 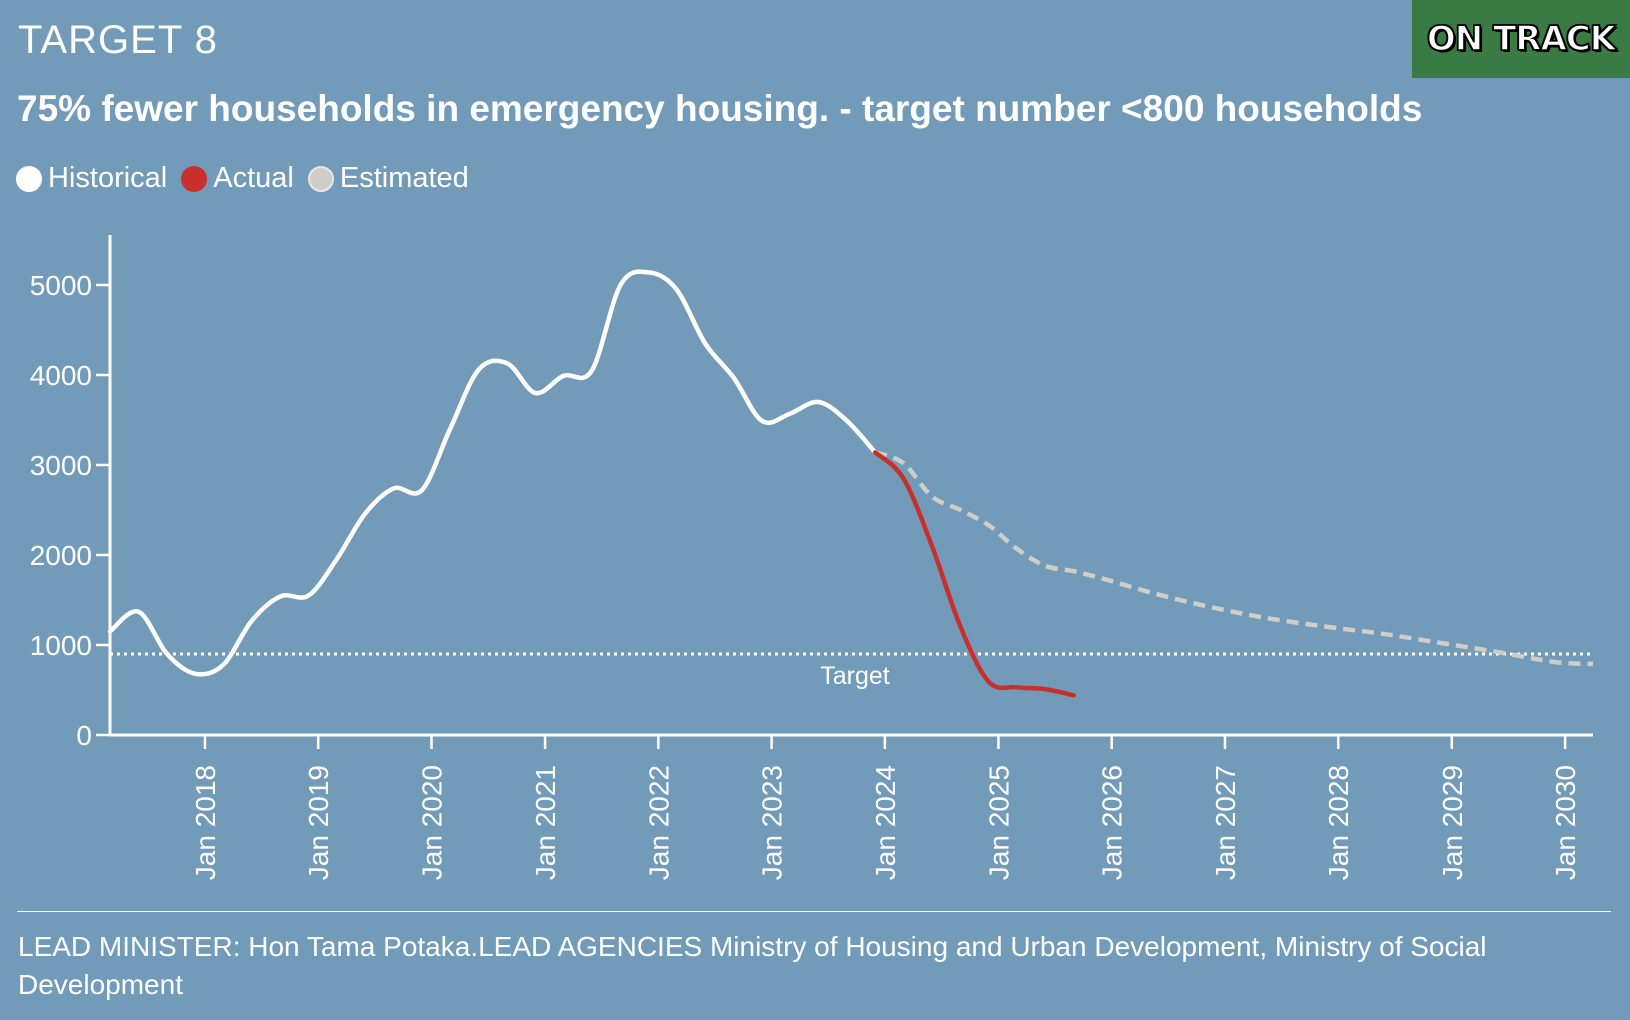 I want to click on series-line-actual, so click(x=974, y=574).